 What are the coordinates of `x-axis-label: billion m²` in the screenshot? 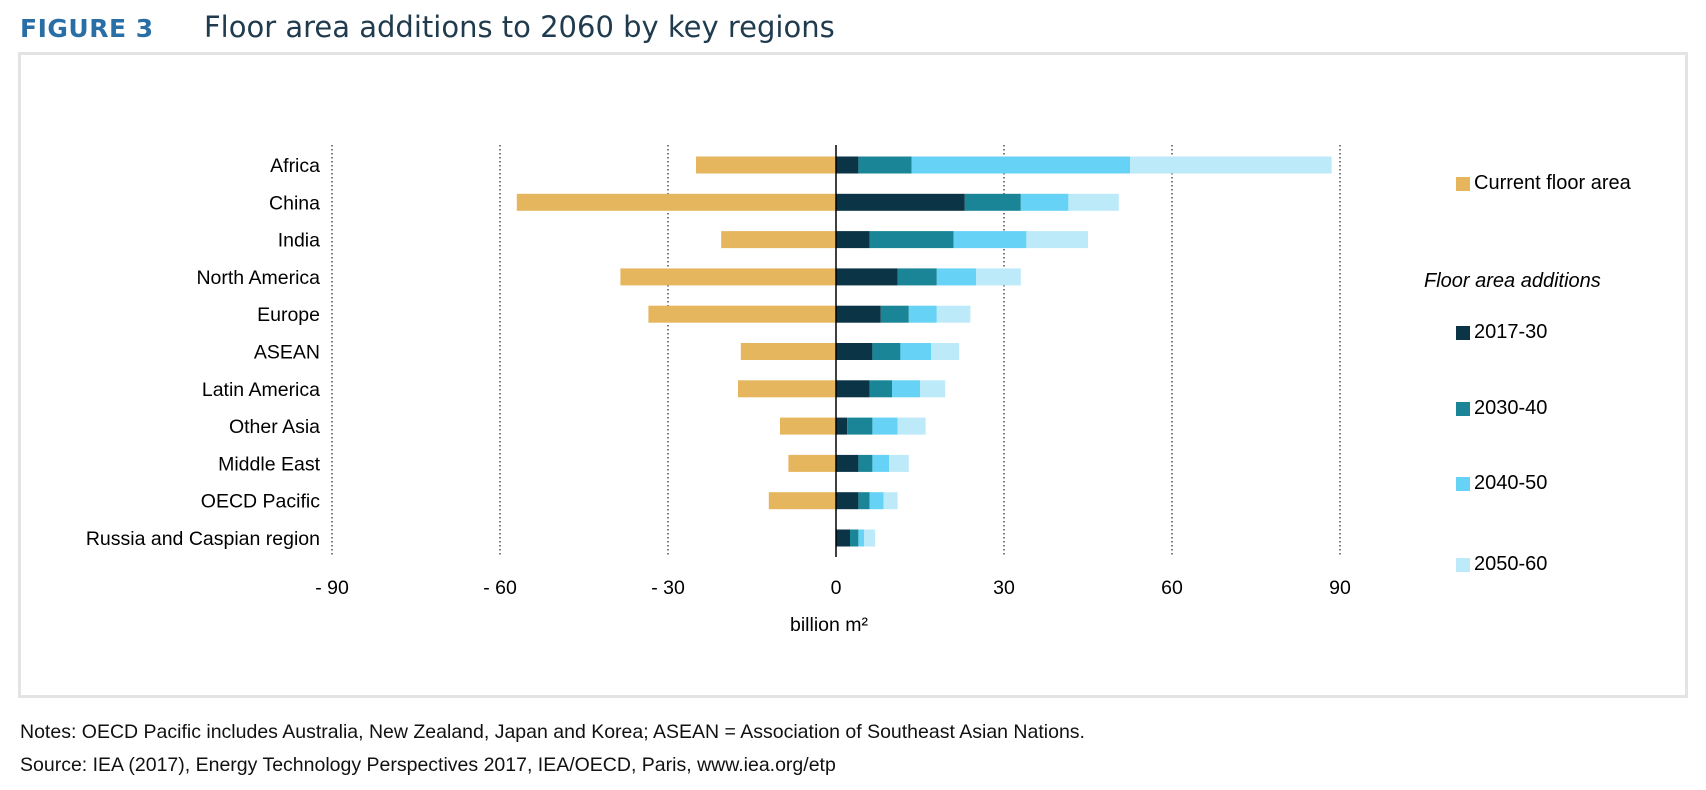 It's located at (829, 625).